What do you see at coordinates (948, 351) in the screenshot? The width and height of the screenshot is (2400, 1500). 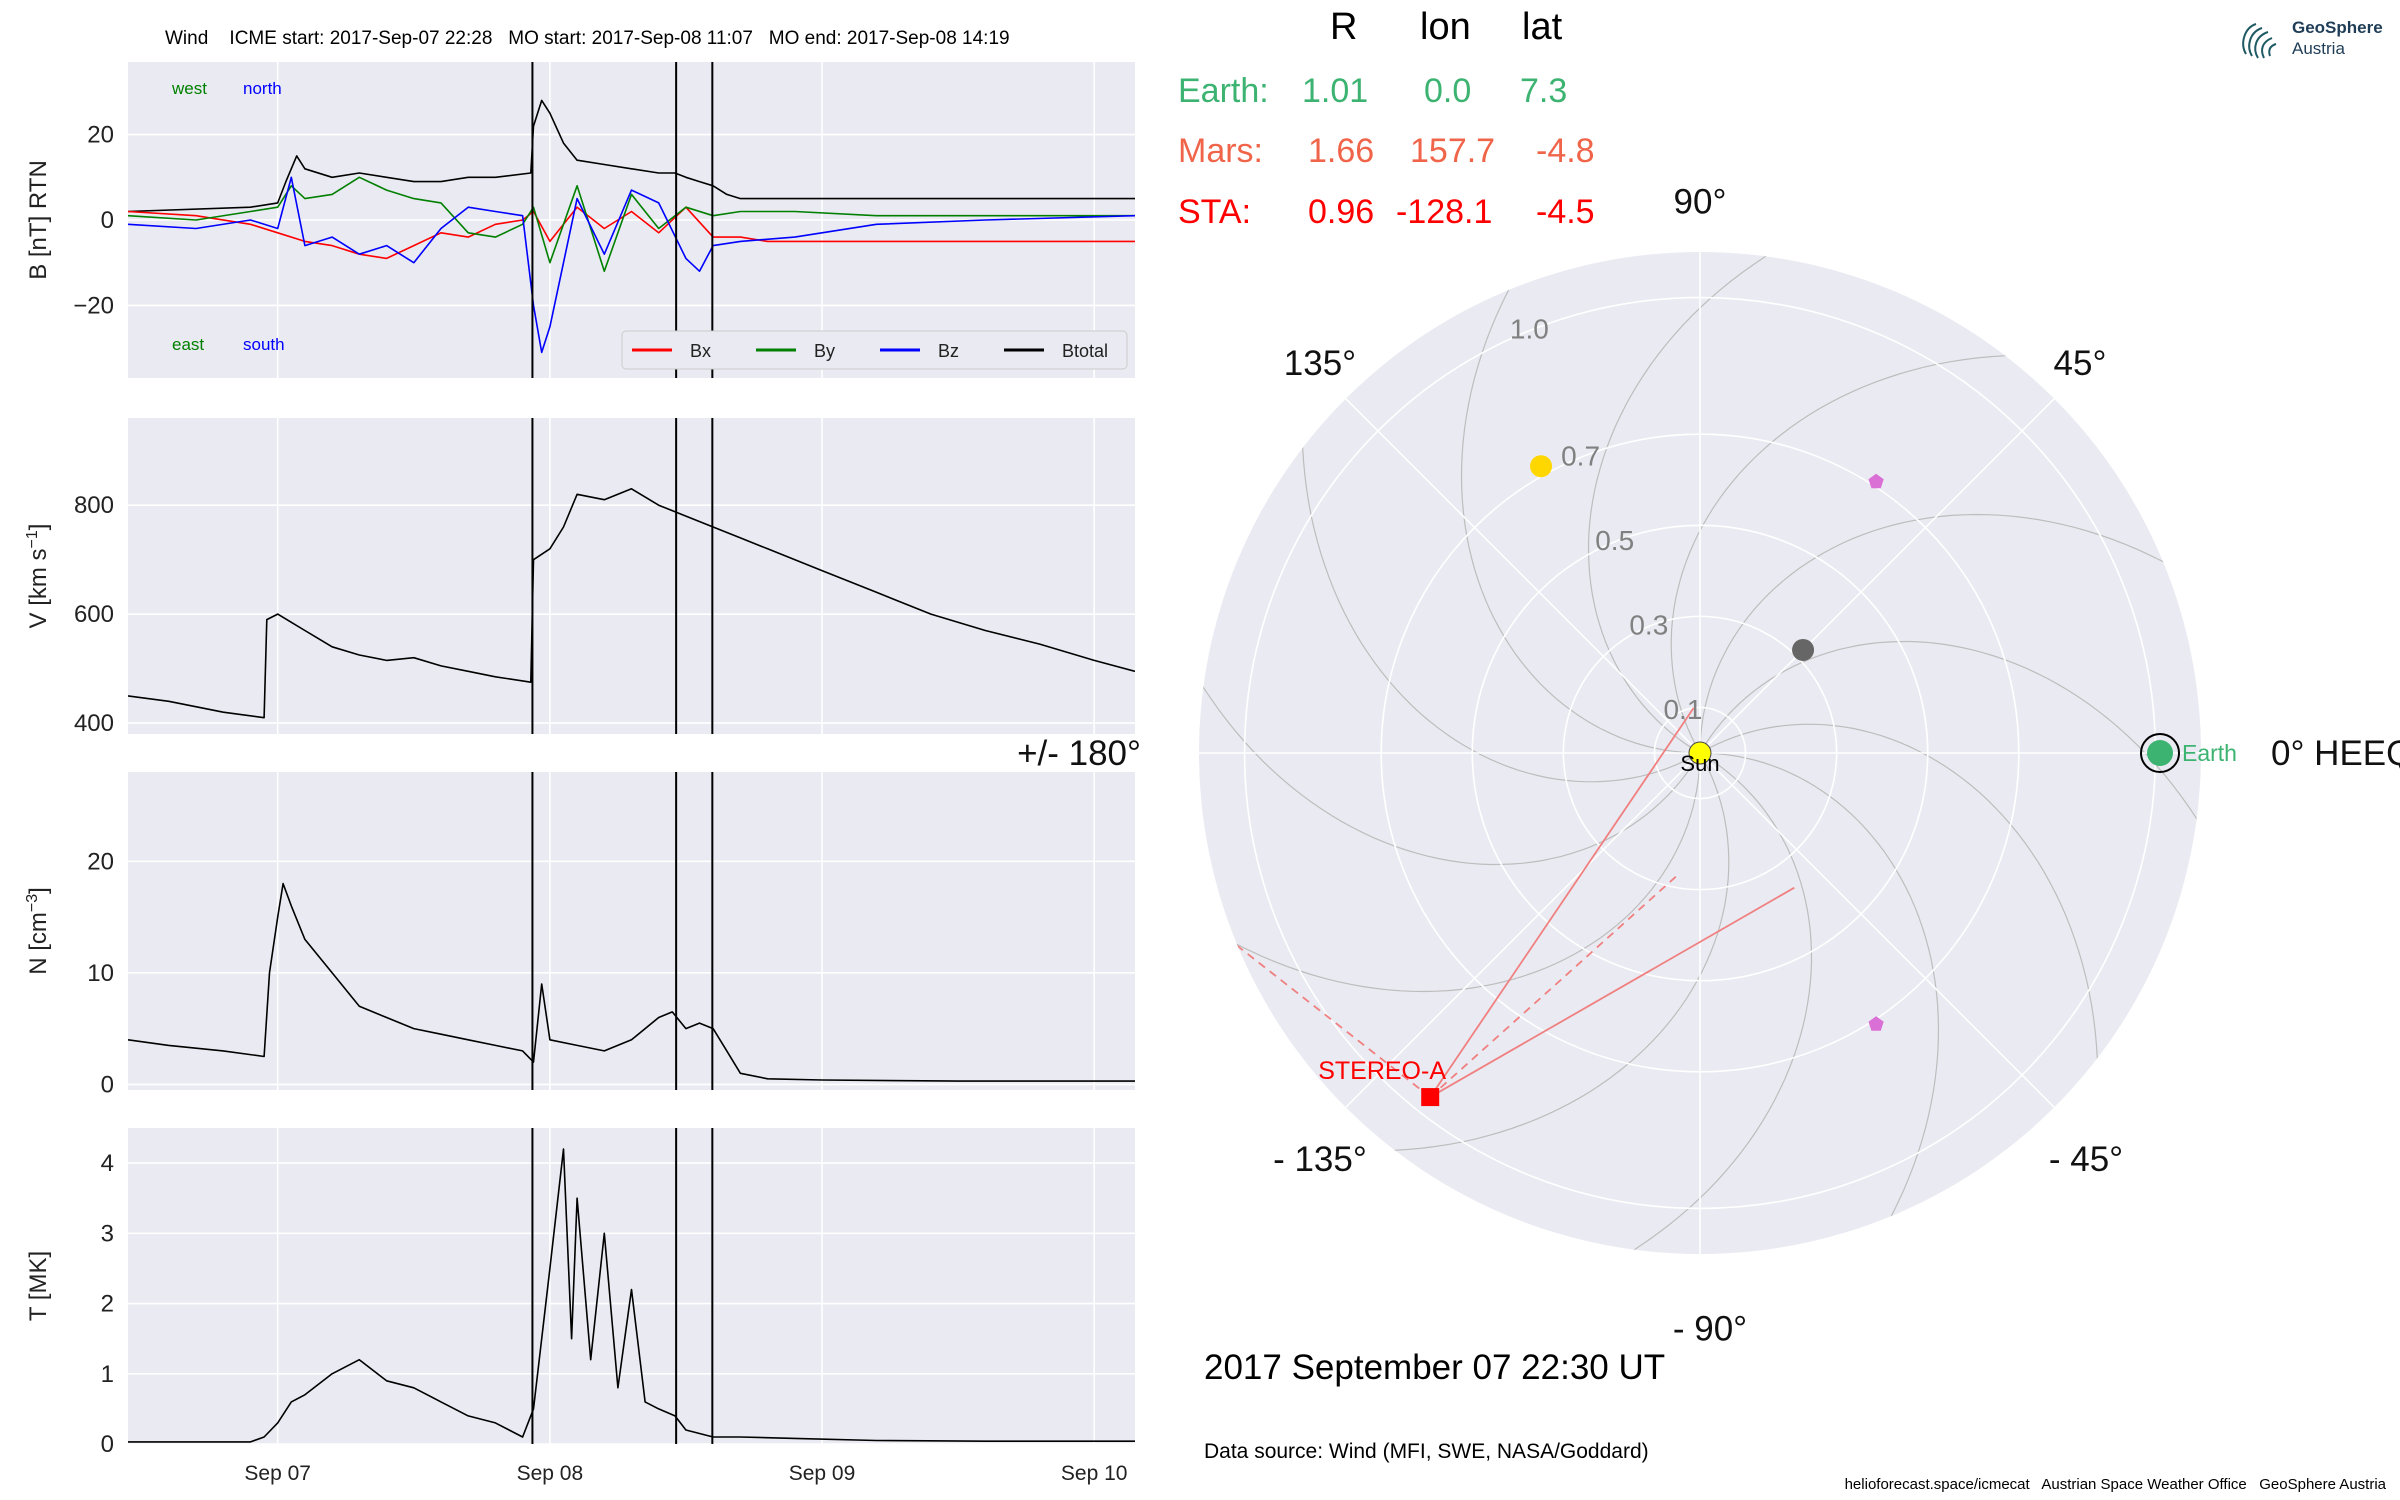 I see `legend-label-bz: Bz` at bounding box center [948, 351].